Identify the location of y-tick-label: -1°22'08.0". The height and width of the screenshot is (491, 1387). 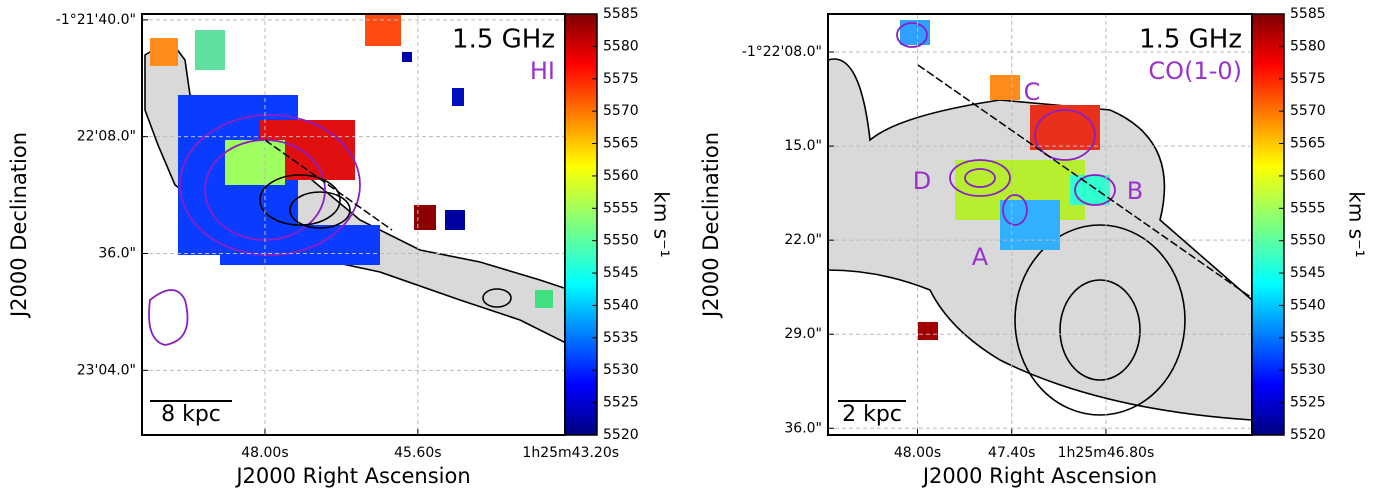
(782, 52).